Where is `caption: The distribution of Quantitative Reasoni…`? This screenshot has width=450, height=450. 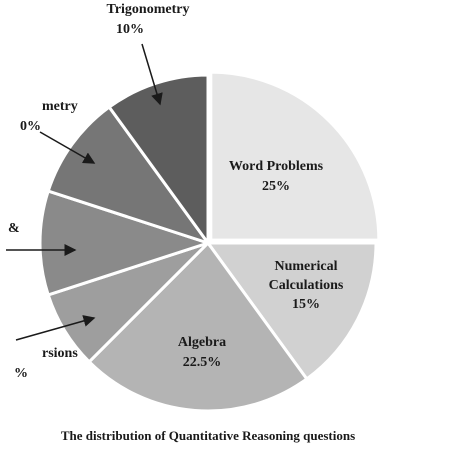
caption: The distribution of Quantitative Reasoni… is located at coordinates (208, 435).